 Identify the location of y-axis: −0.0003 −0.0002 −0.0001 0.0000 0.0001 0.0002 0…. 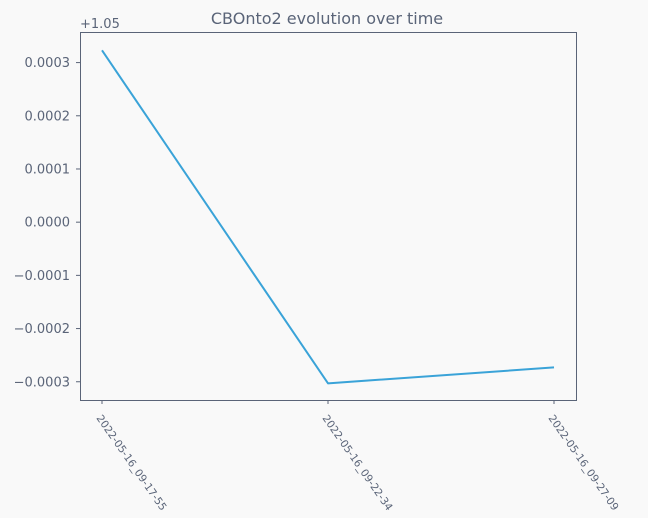
(47, 223).